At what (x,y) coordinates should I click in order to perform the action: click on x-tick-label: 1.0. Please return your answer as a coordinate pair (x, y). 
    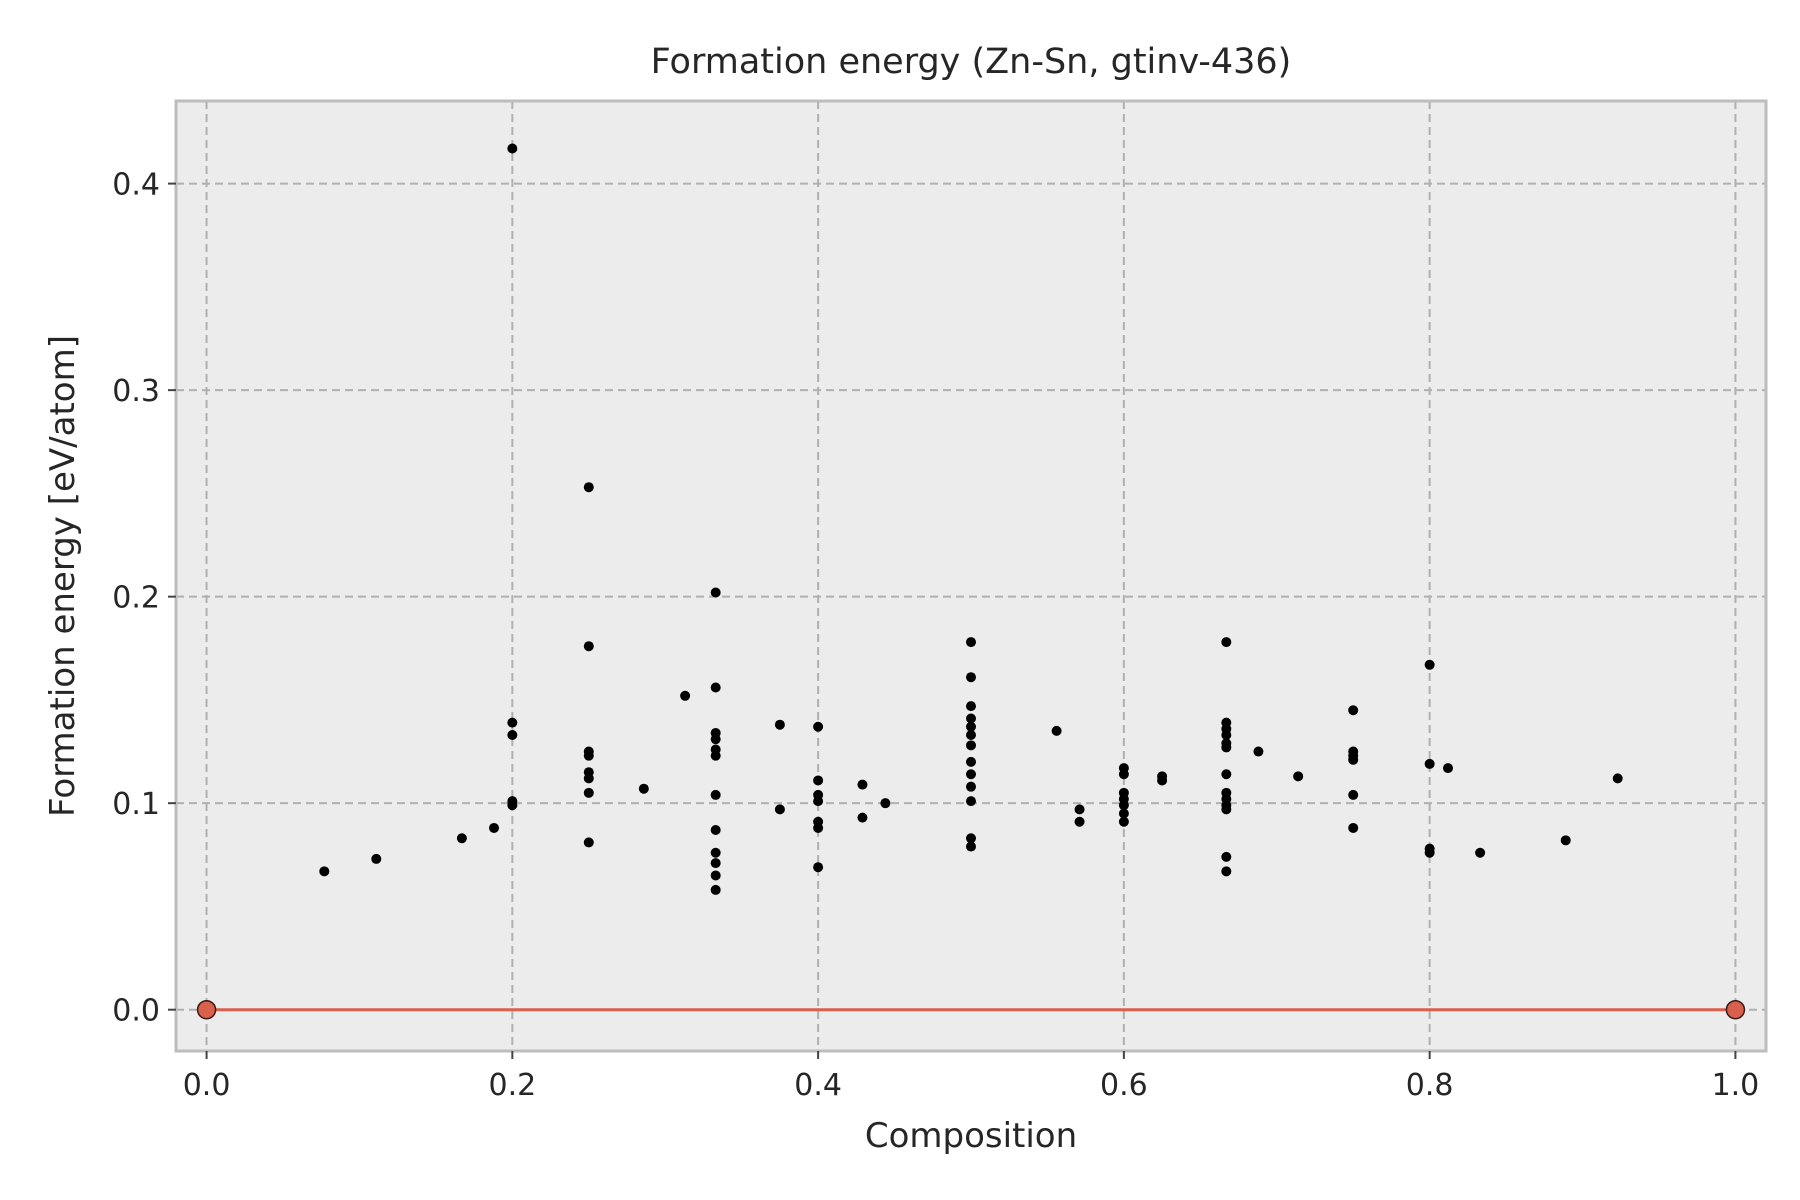
    Looking at the image, I should click on (1736, 1085).